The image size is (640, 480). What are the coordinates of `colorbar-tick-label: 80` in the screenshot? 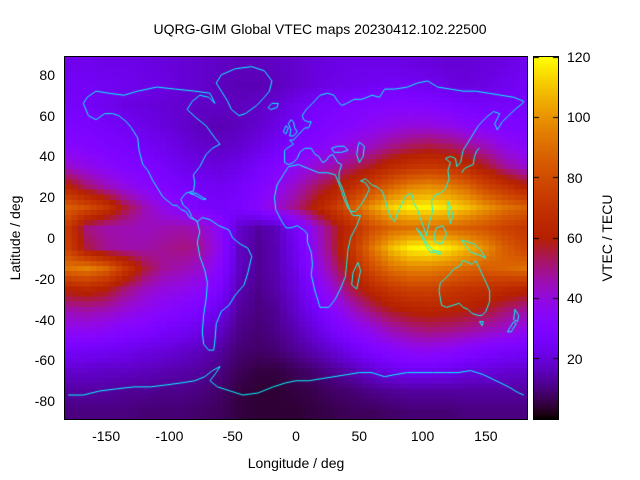 It's located at (575, 177).